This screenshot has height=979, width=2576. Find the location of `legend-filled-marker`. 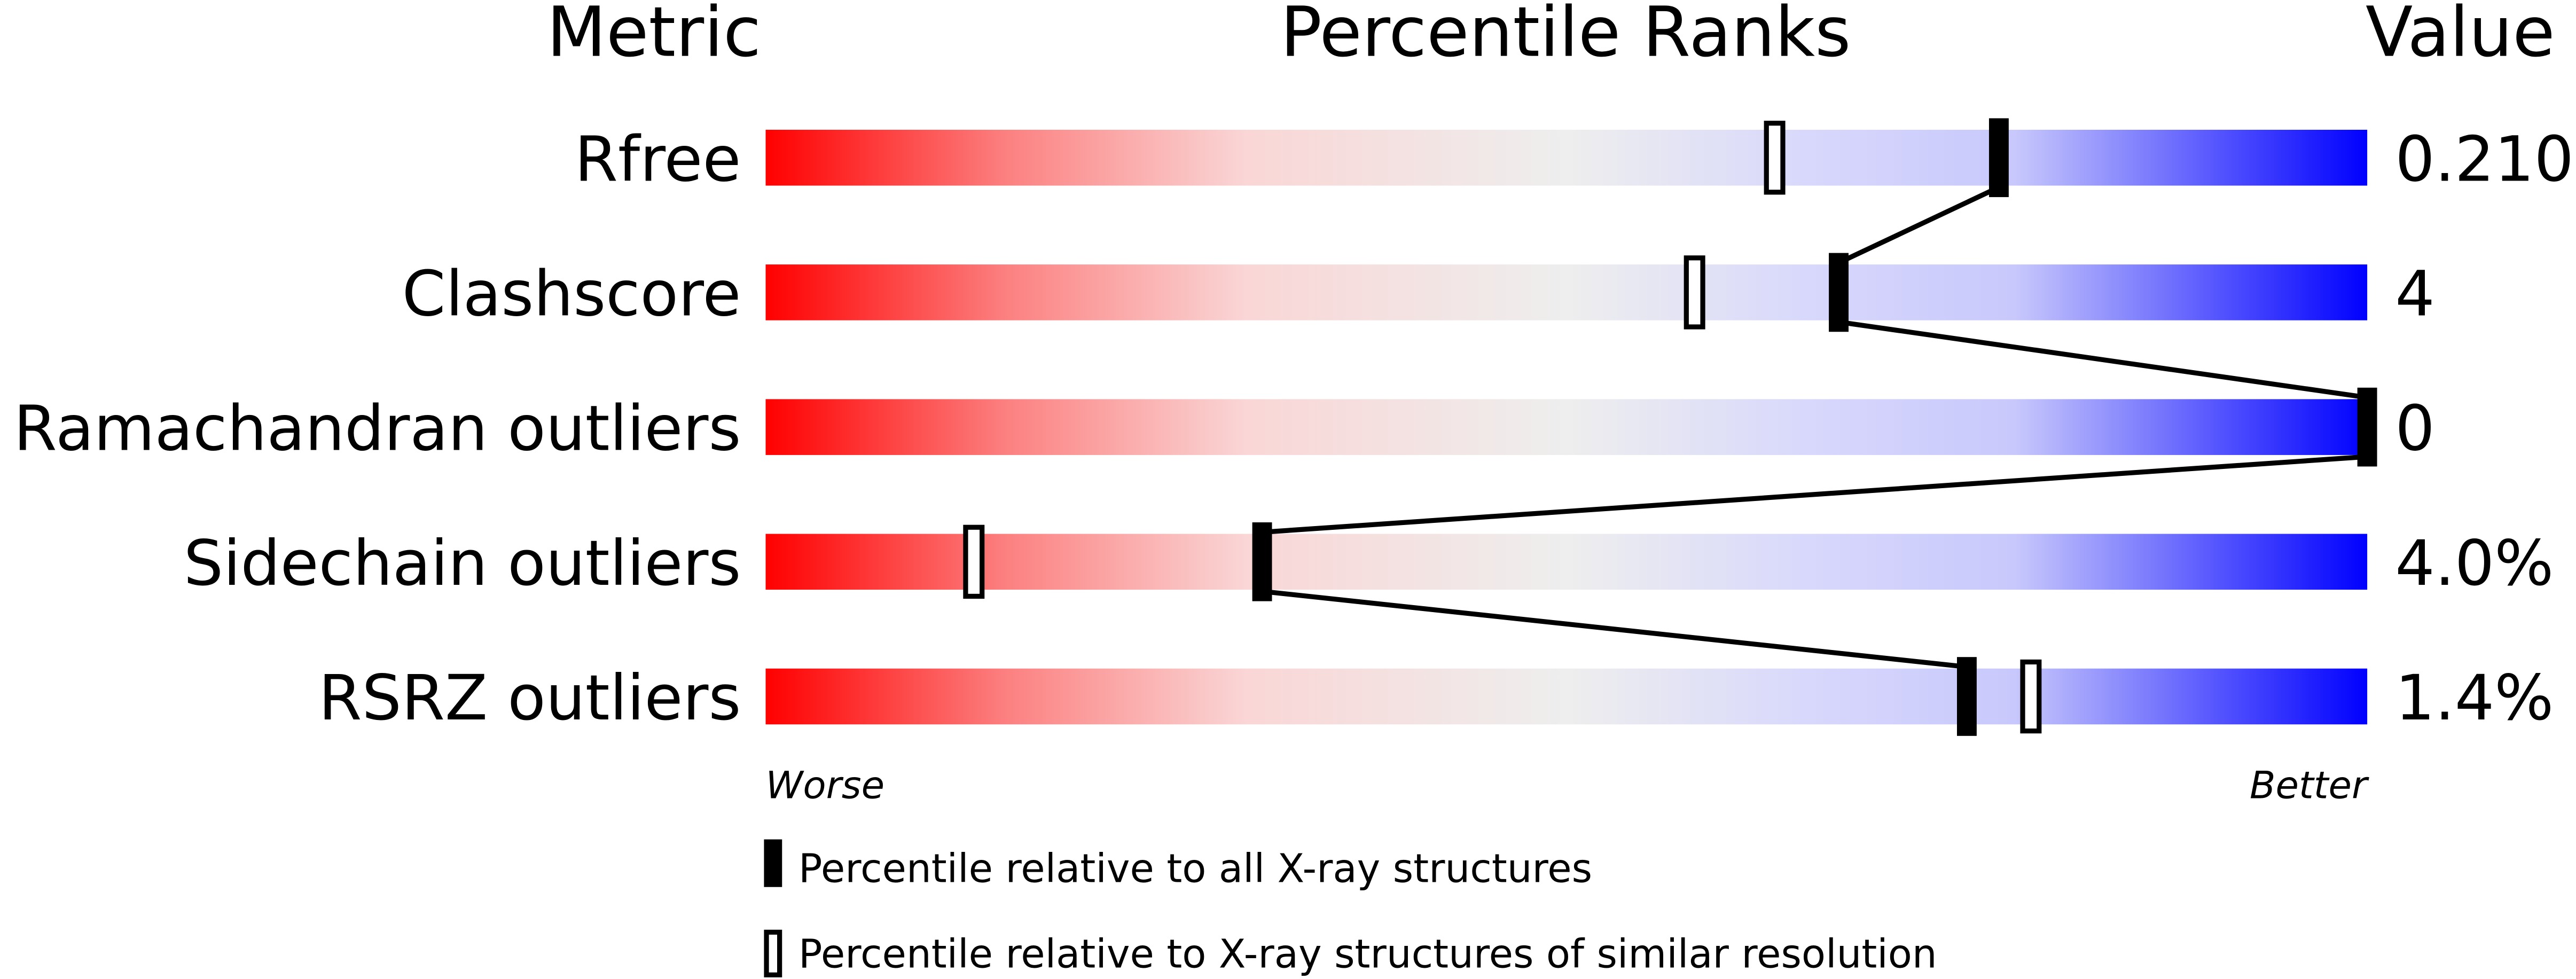

legend-filled-marker is located at coordinates (773, 863).